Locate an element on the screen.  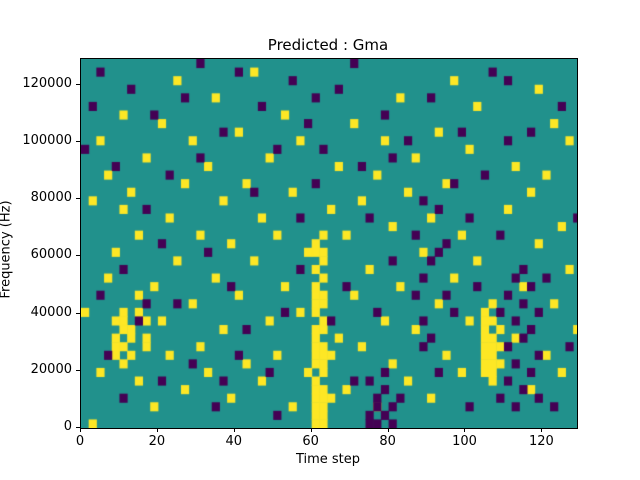
x-tick-label: 120 is located at coordinates (541, 441).